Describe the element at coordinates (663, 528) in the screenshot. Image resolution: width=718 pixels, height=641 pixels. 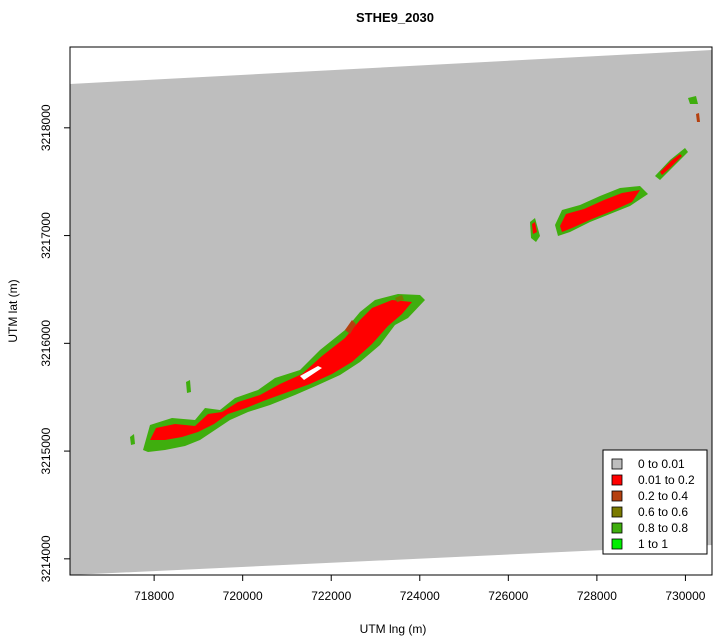
I see `legend-label: 0.8 to 0.8` at that location.